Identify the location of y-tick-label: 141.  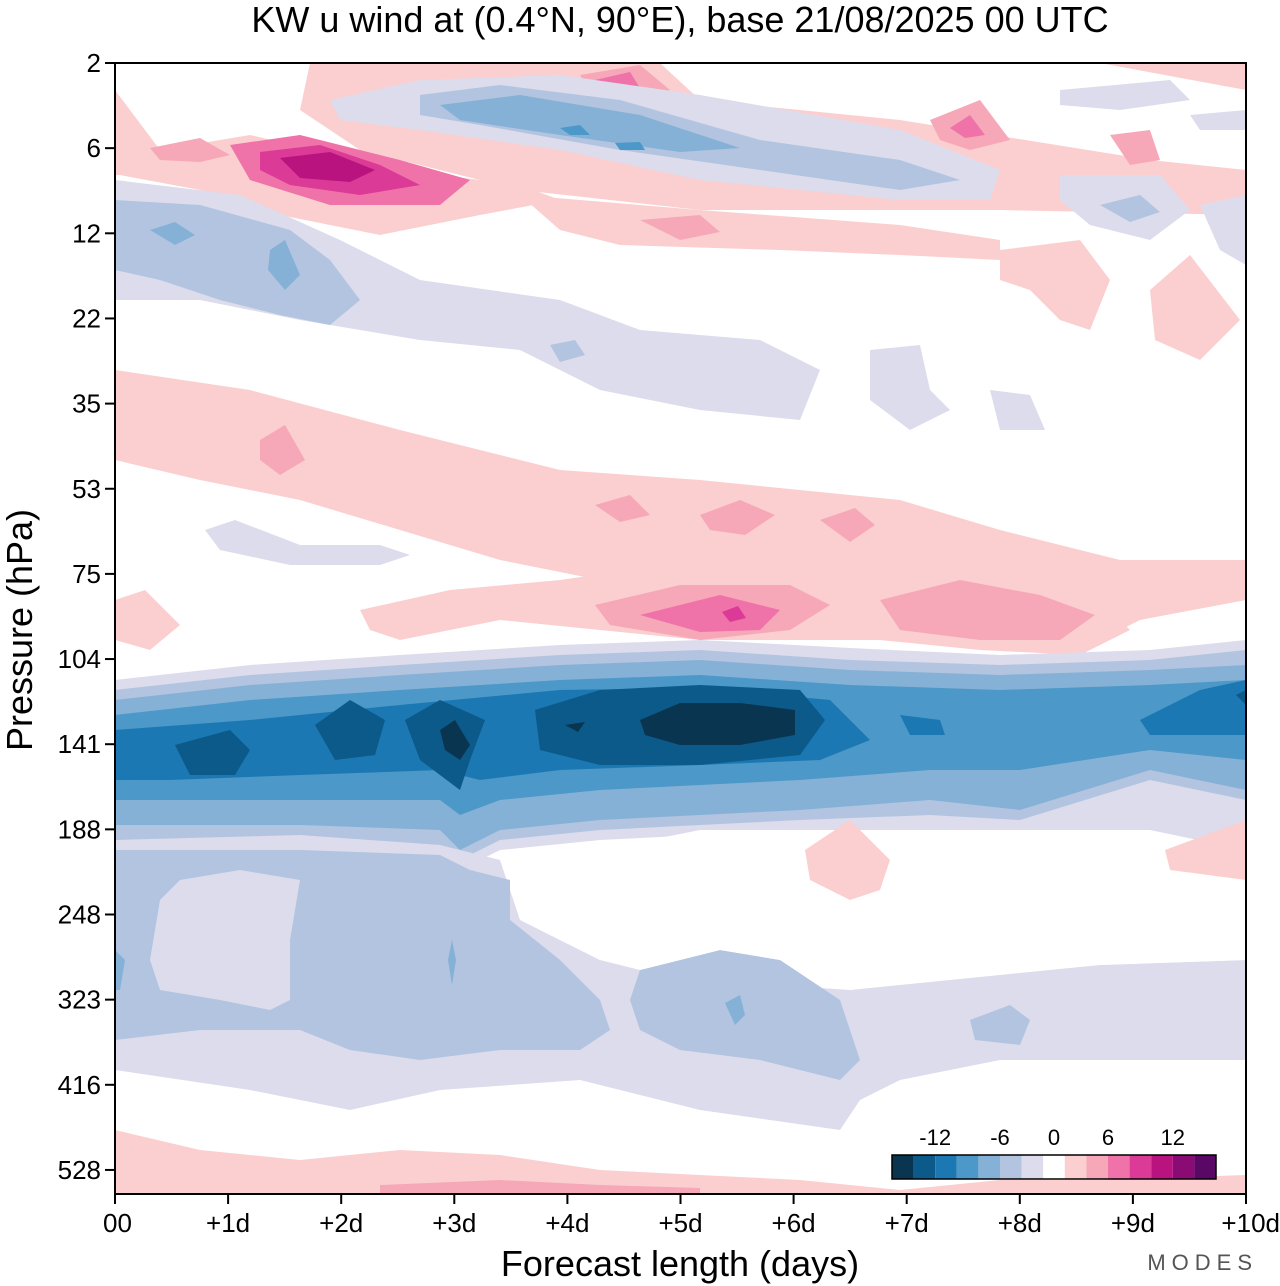
(79, 744).